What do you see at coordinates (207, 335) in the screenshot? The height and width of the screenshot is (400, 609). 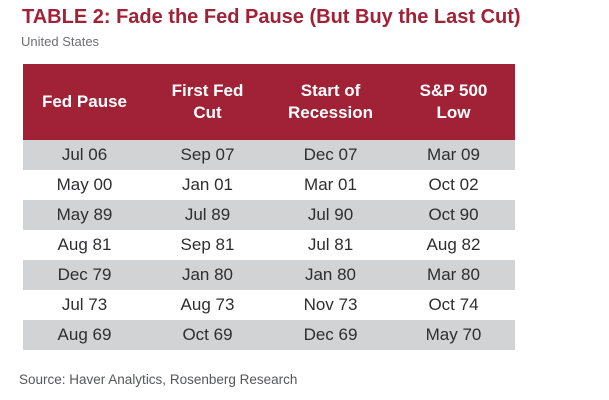 I see `table-cell: Oct 69` at bounding box center [207, 335].